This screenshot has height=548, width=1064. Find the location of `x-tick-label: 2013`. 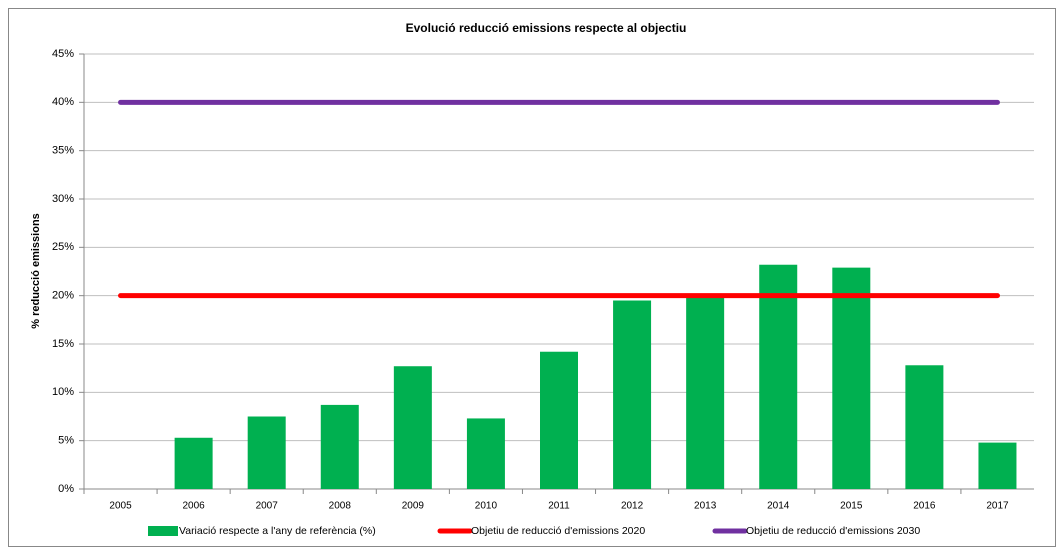

x-tick-label: 2013 is located at coordinates (705, 506).